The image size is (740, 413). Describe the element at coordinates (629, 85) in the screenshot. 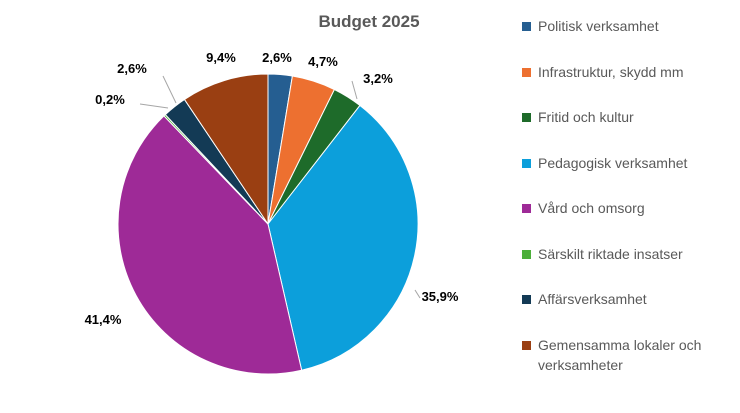

I see `legend-item-2: Infrastruktur, skydd mm` at that location.